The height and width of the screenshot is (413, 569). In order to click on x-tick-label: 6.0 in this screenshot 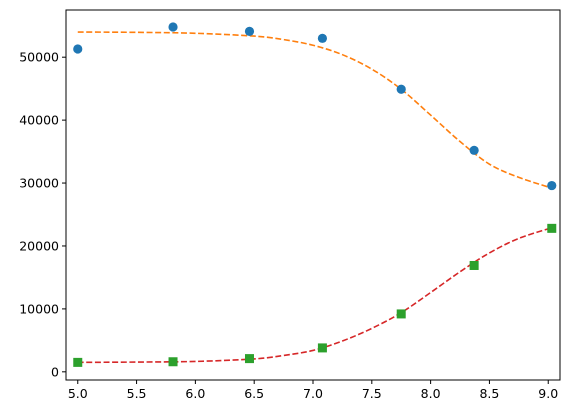, I will do `click(195, 393)`.